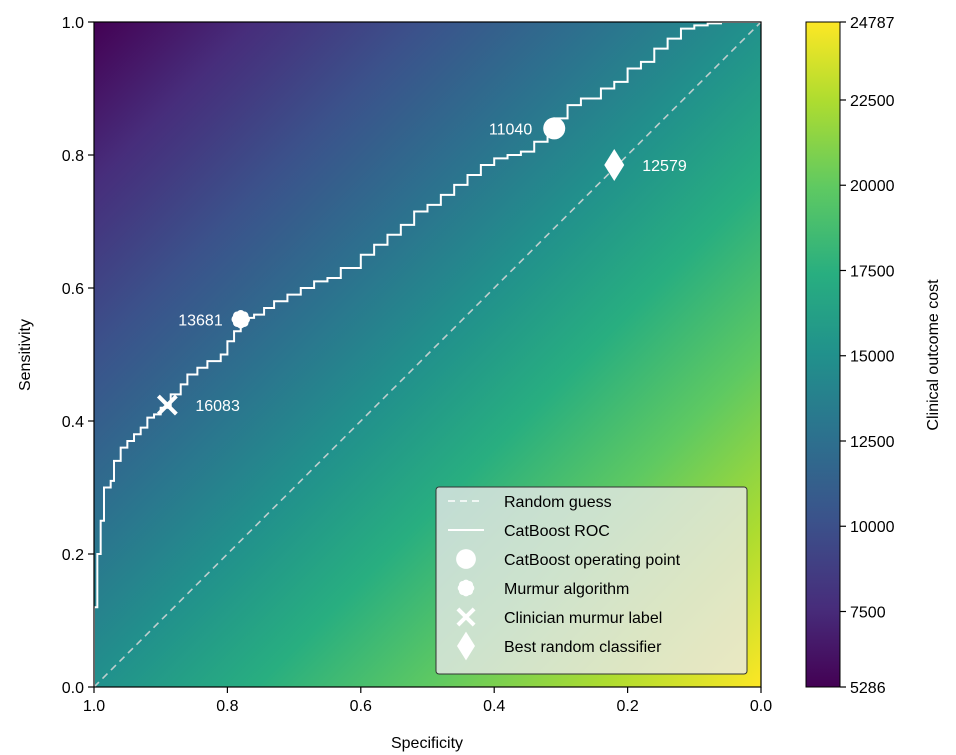 The image size is (956, 755). Describe the element at coordinates (554, 128) in the screenshot. I see `marker-catboost-operating-point` at that location.